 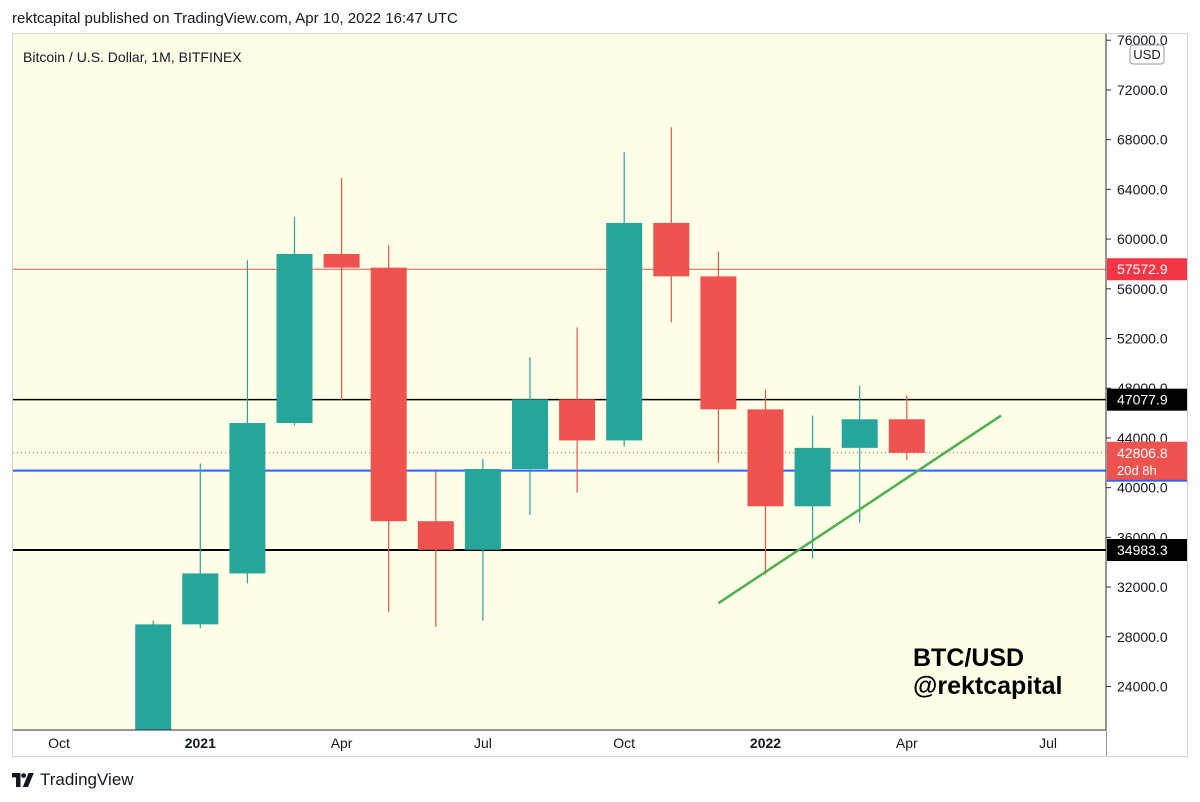 I want to click on x-tick-label-5: 2022, so click(x=765, y=743).